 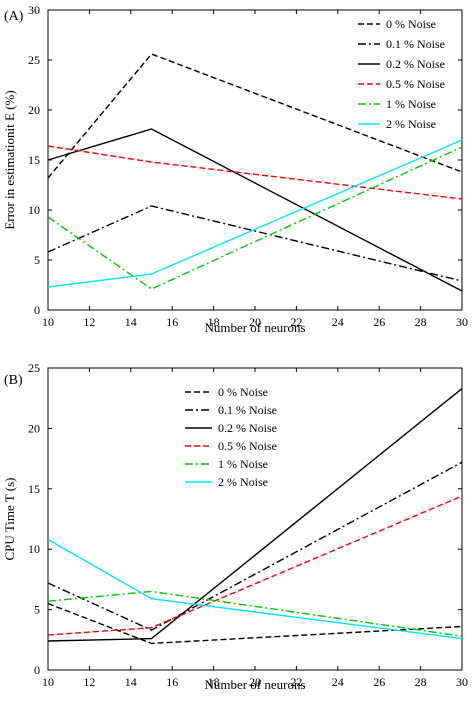 What do you see at coordinates (9, 159) in the screenshot?
I see `y-axis-title: Error in estimationit E (%)` at bounding box center [9, 159].